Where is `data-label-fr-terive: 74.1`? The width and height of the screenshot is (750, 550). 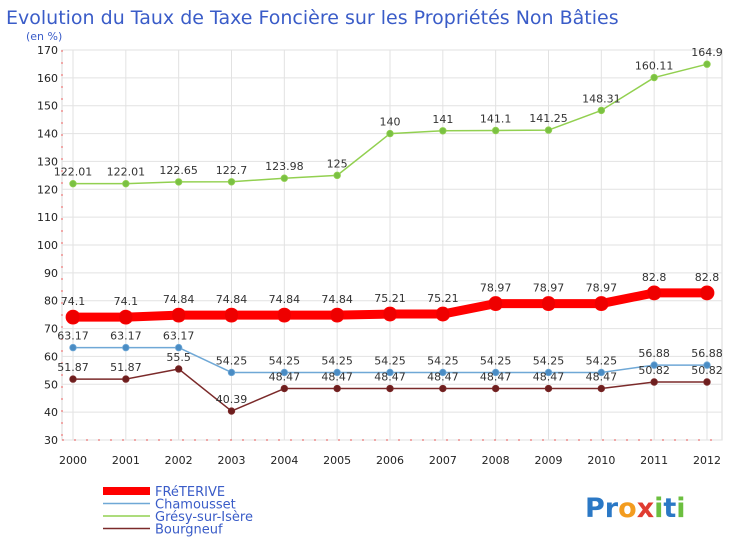 data-label-fr-terive: 74.1 is located at coordinates (126, 301).